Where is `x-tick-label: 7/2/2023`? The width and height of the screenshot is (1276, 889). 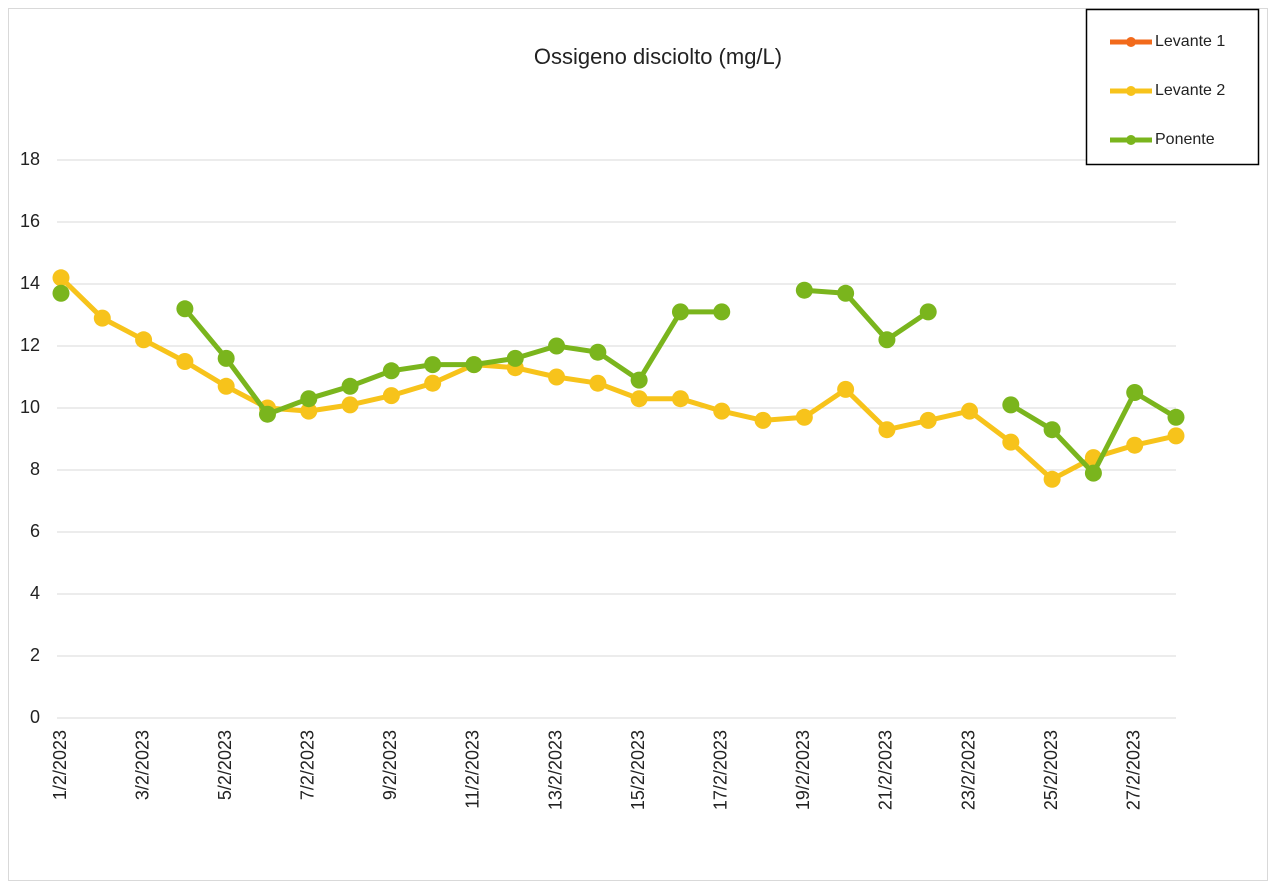
x-tick-label: 7/2/2023 is located at coordinates (308, 765).